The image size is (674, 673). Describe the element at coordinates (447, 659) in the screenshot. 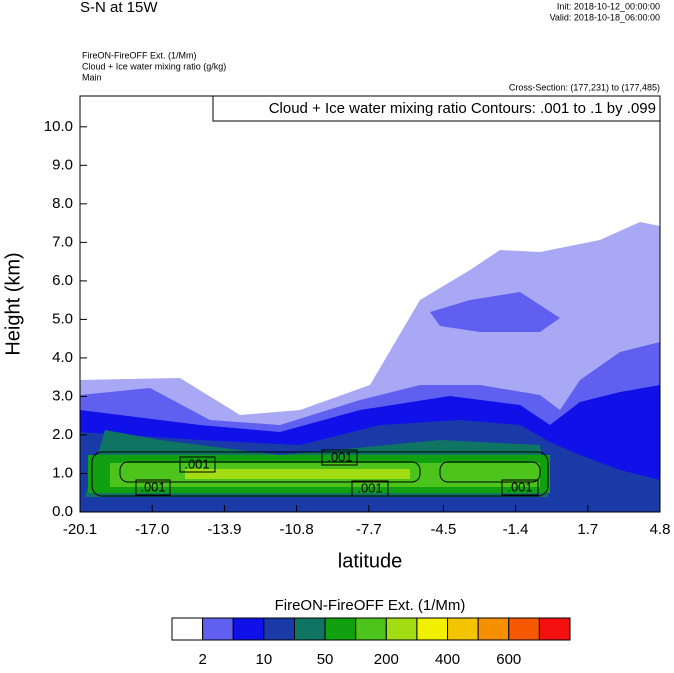

I see `colorbar-label: 400` at that location.